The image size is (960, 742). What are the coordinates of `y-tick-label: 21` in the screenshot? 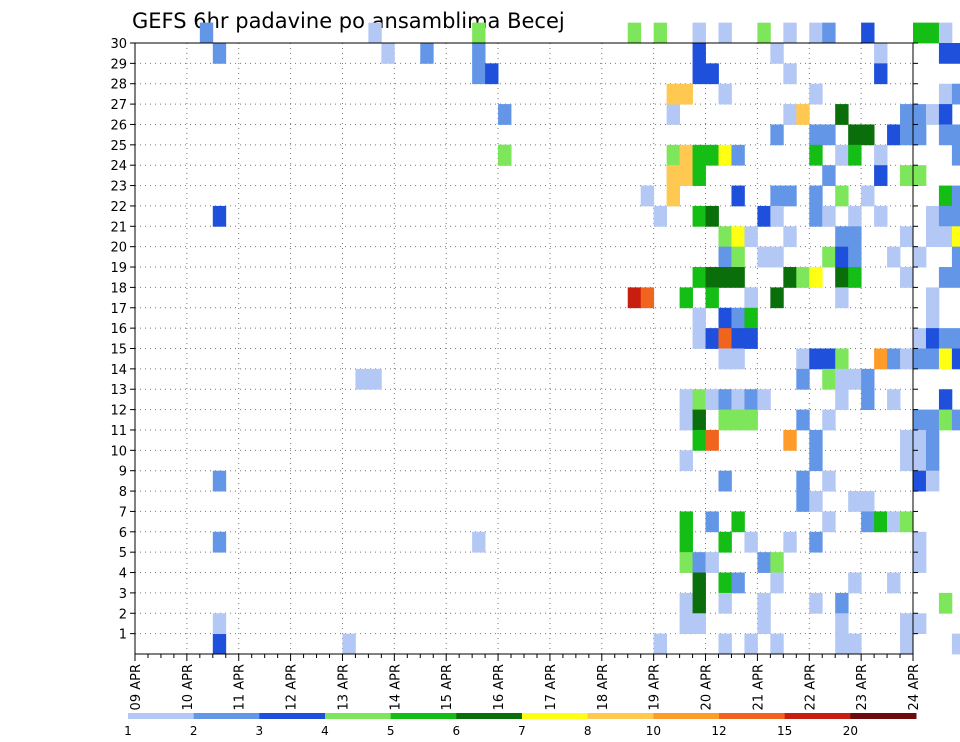 It's located at (118, 227).